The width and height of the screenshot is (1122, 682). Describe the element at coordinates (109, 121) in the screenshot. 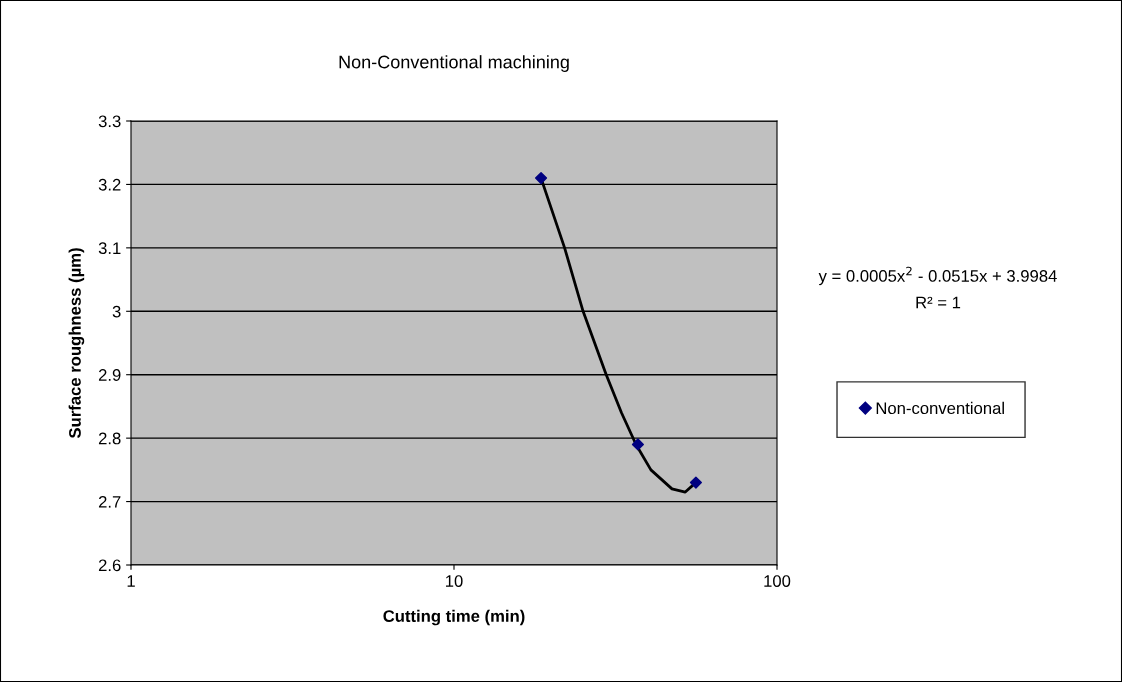

I see `y-tick-label: 3.3` at that location.